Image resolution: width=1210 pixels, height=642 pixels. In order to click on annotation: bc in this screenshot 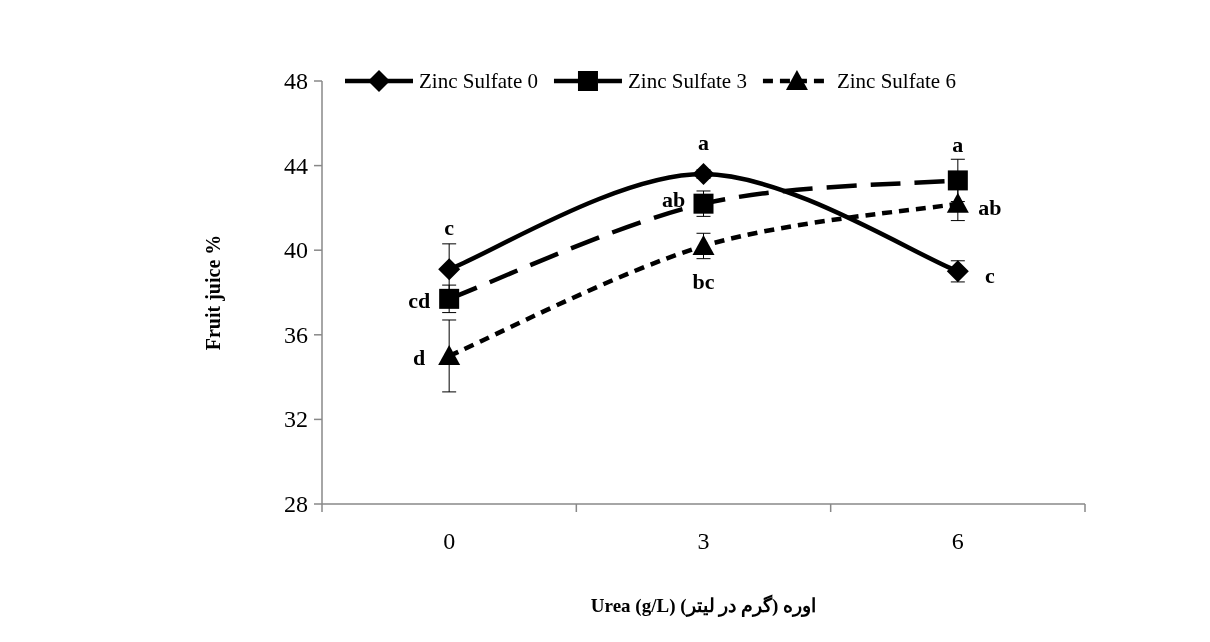, I will do `click(703, 282)`.